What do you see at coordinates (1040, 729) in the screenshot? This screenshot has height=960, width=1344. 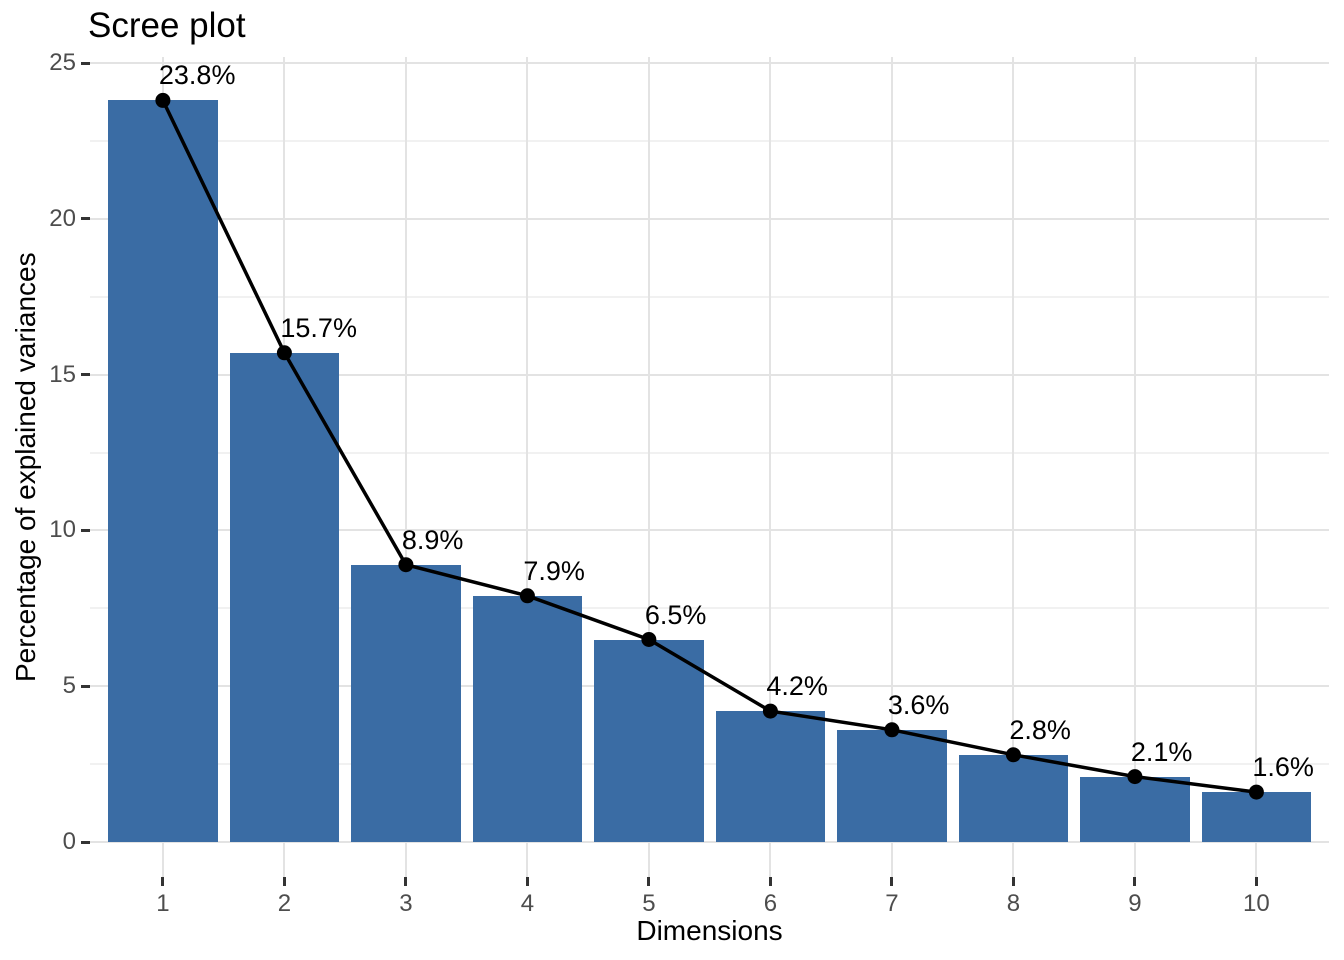 I see `data-label-dimension-8: 2.8%` at bounding box center [1040, 729].